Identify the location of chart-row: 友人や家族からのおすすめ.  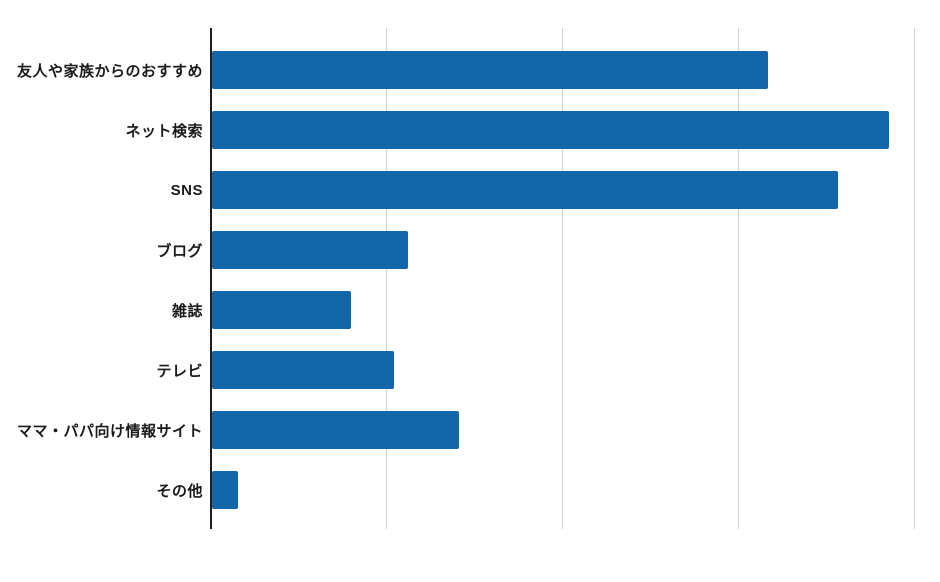
(470, 81).